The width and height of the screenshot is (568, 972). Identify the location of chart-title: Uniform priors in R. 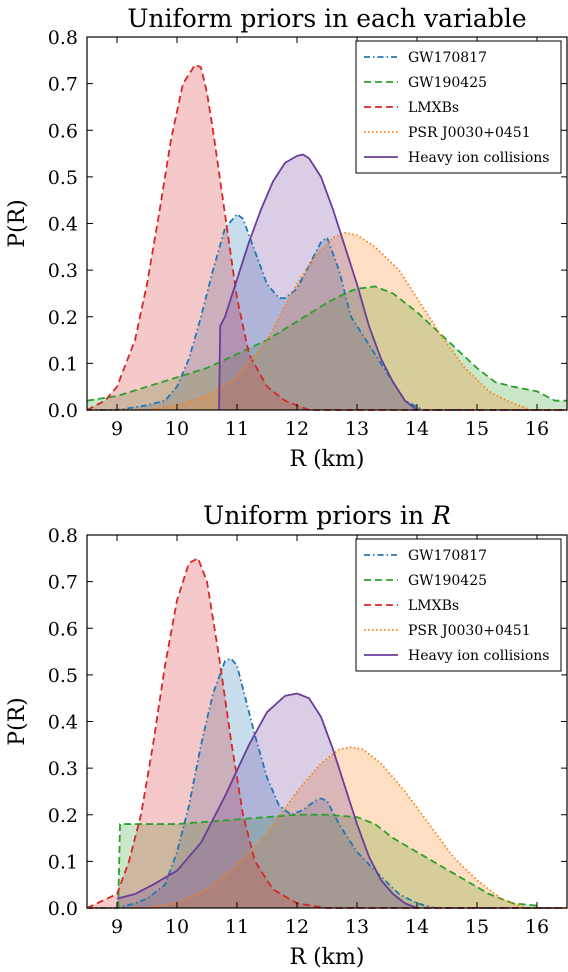
(327, 515).